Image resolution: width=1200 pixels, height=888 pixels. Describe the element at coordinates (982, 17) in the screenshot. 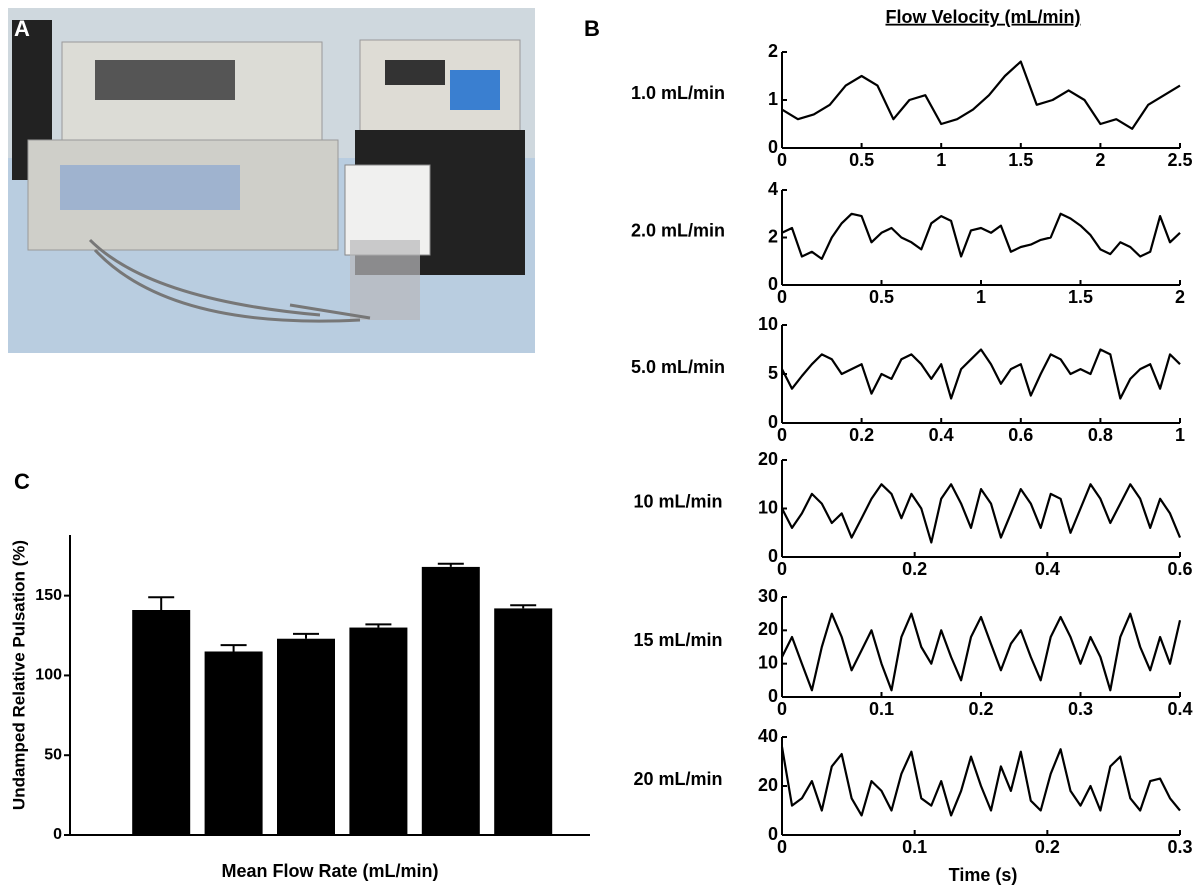

I see `panel-title: Flow Velocity (mL/min)` at that location.